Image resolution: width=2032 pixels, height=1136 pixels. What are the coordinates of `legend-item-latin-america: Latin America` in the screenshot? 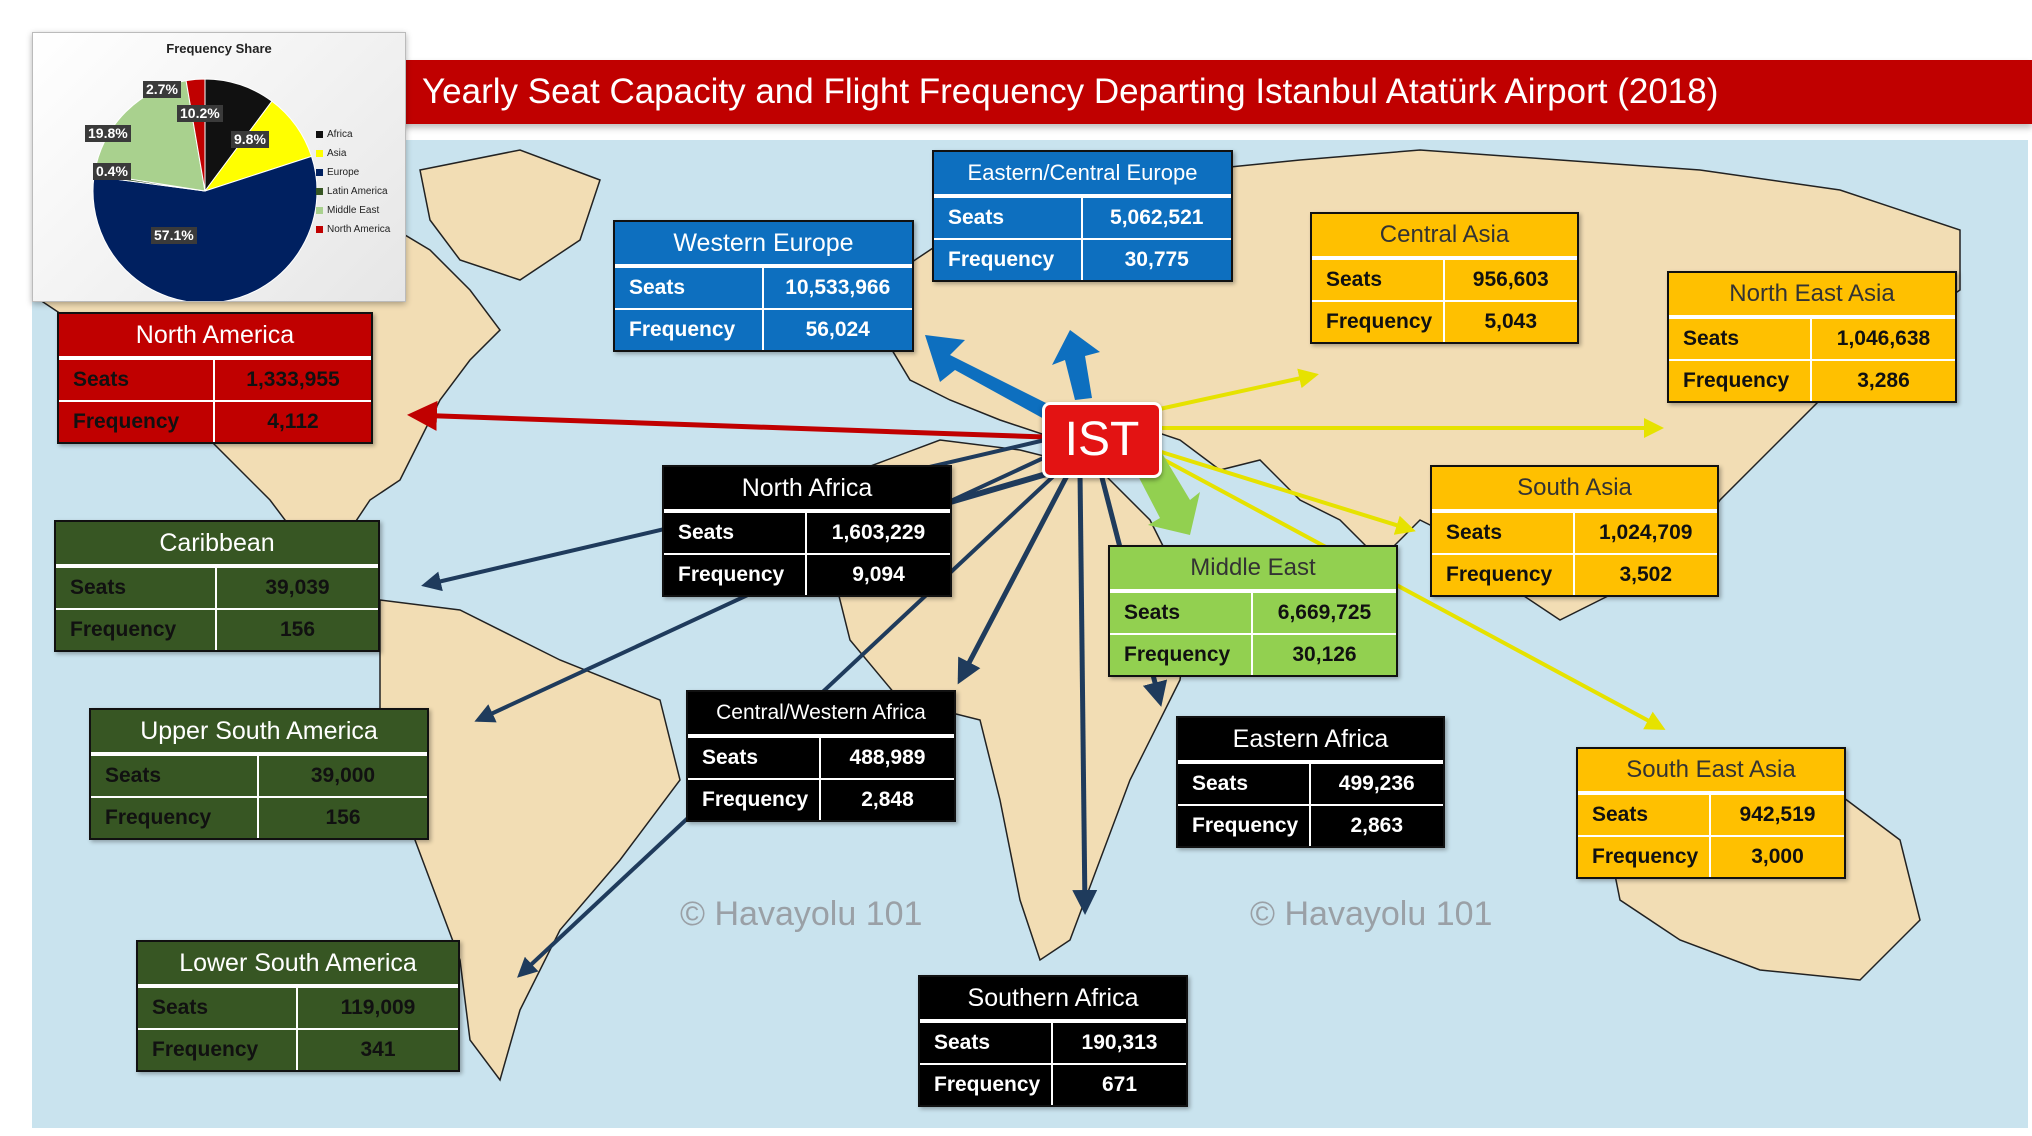 It's located at (353, 191).